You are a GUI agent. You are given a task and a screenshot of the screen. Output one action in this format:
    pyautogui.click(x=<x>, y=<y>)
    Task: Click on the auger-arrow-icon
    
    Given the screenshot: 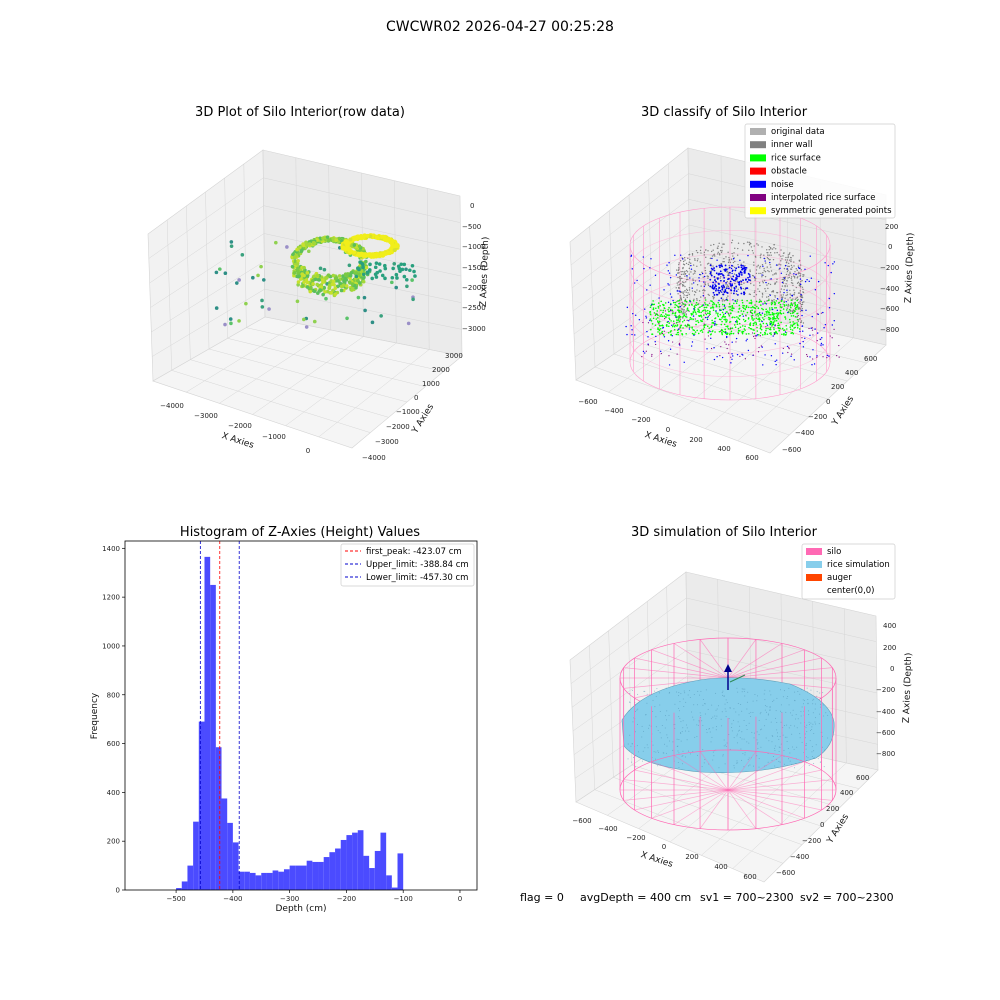 What is the action you would take?
    pyautogui.click(x=728, y=668)
    